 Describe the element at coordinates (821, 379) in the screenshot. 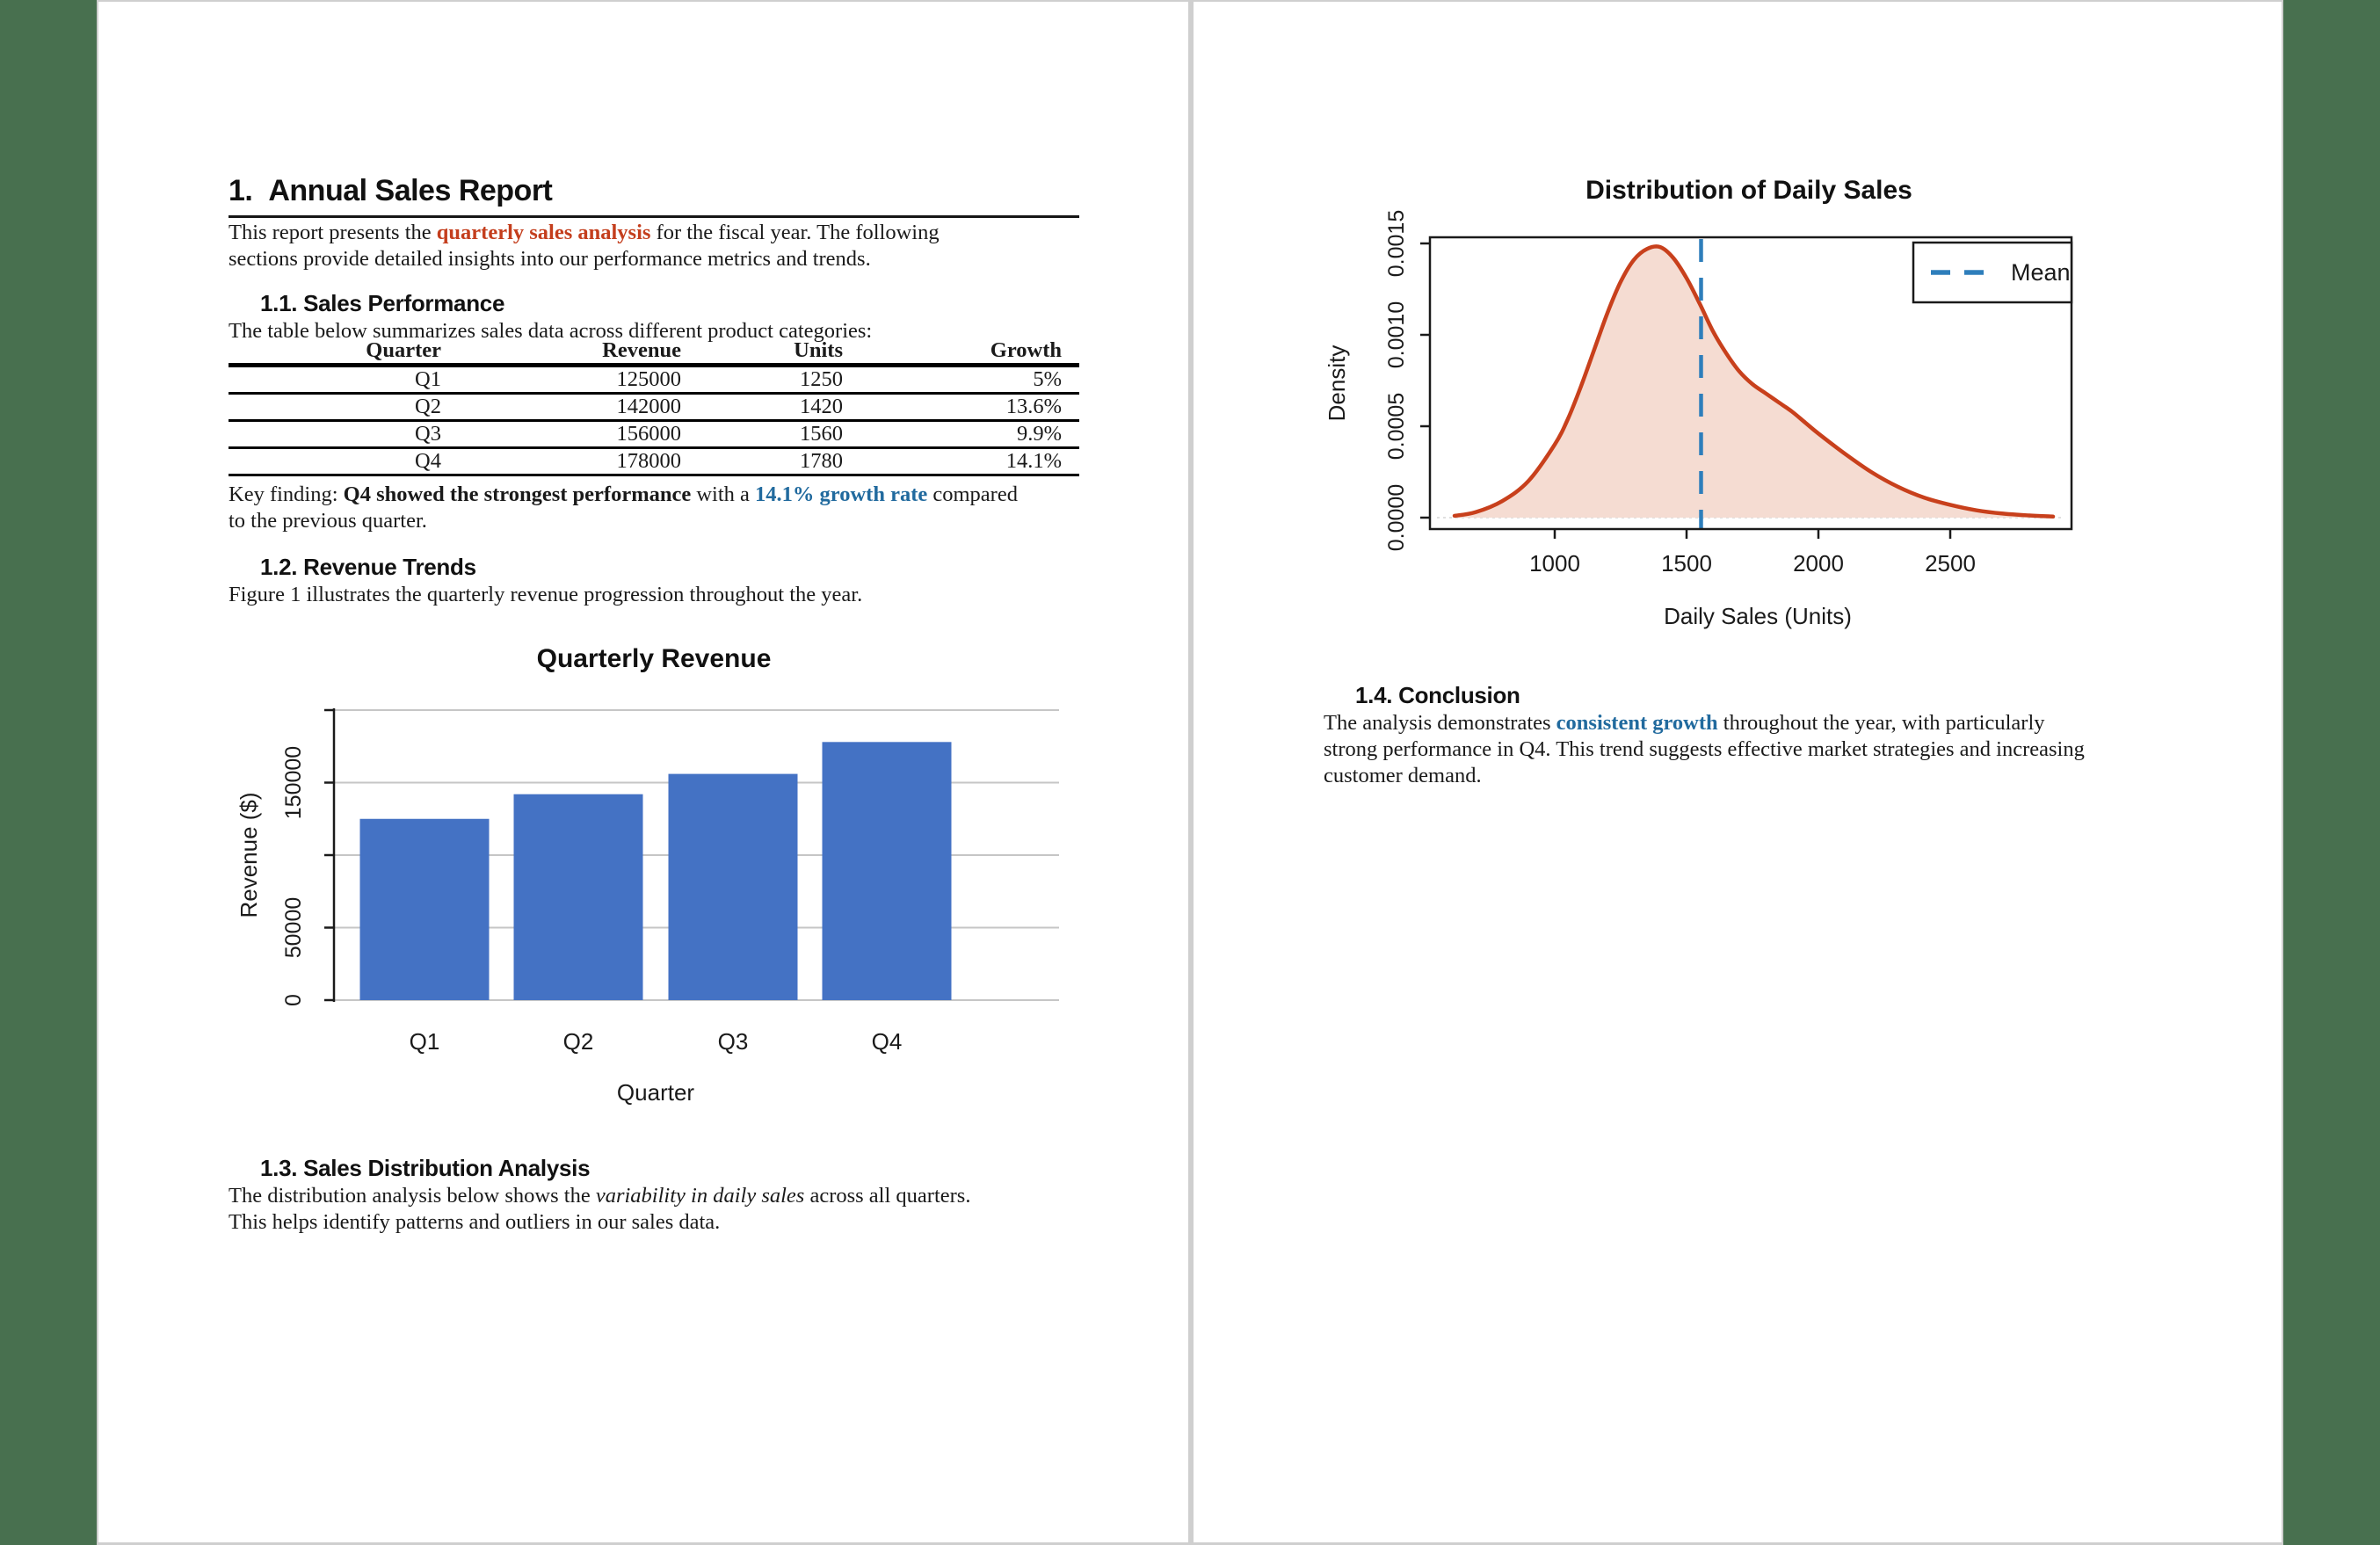

I see `table-cell: 1250` at that location.